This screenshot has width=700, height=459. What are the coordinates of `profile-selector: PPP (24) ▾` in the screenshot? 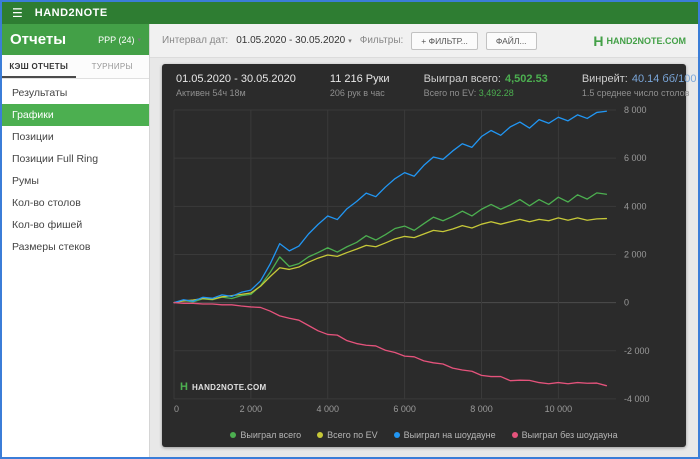 It's located at (119, 40).